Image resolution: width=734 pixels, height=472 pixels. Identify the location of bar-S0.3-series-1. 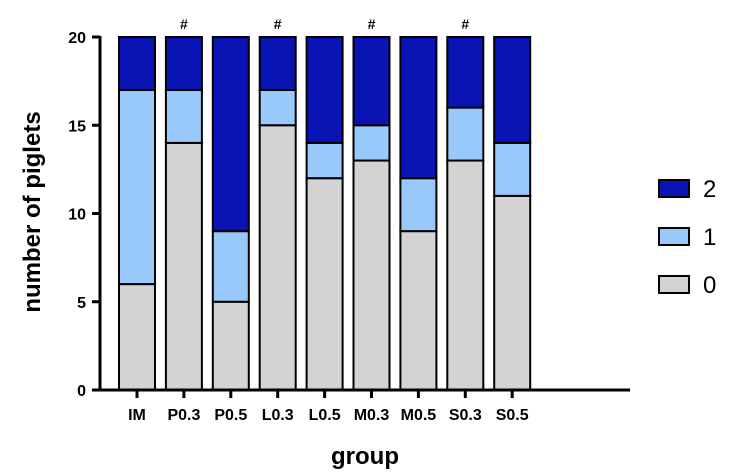
(465, 134).